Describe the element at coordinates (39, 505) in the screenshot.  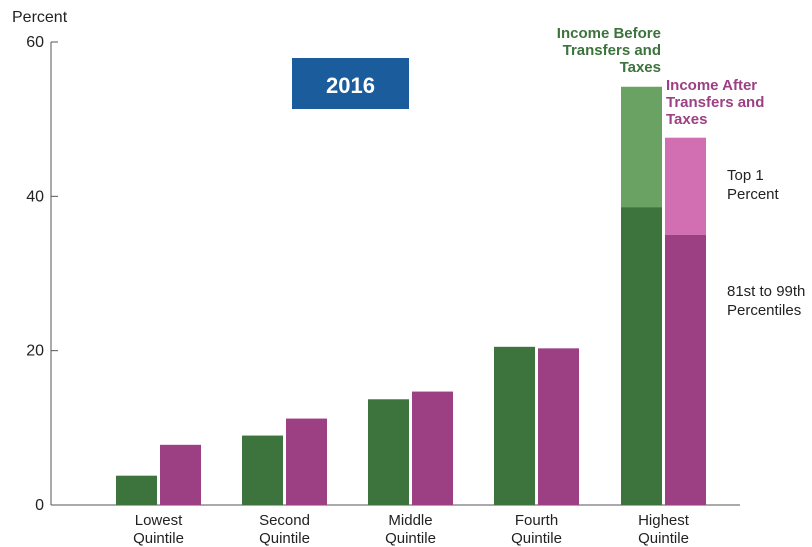
I see `y-tick-label: 0` at that location.